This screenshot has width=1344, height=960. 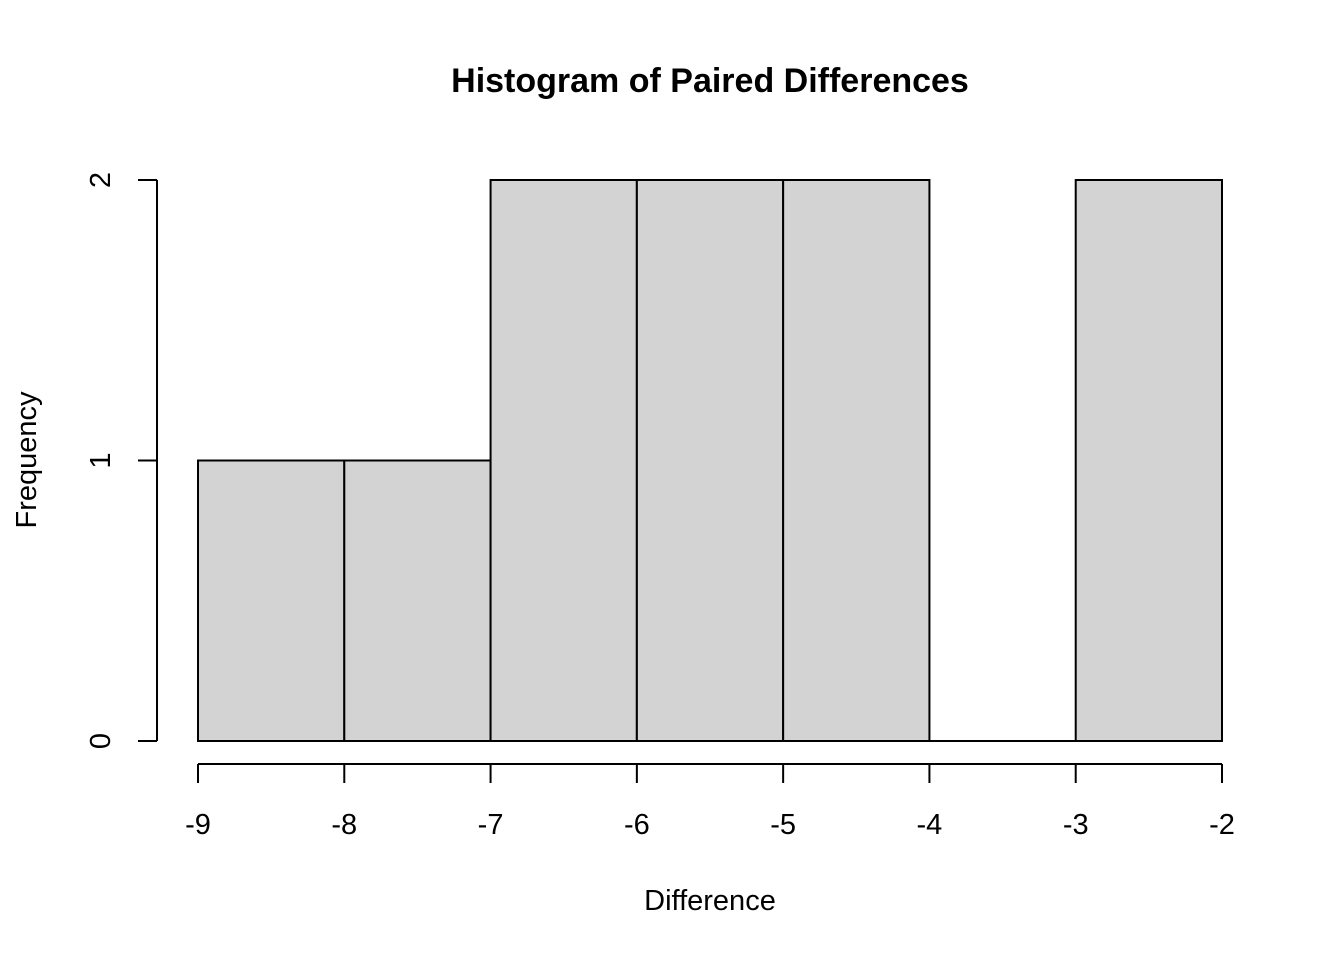 What do you see at coordinates (710, 802) in the screenshot?
I see `x-ticks-group: -9 -8 -7 -6 -5 -4 -3 -2` at bounding box center [710, 802].